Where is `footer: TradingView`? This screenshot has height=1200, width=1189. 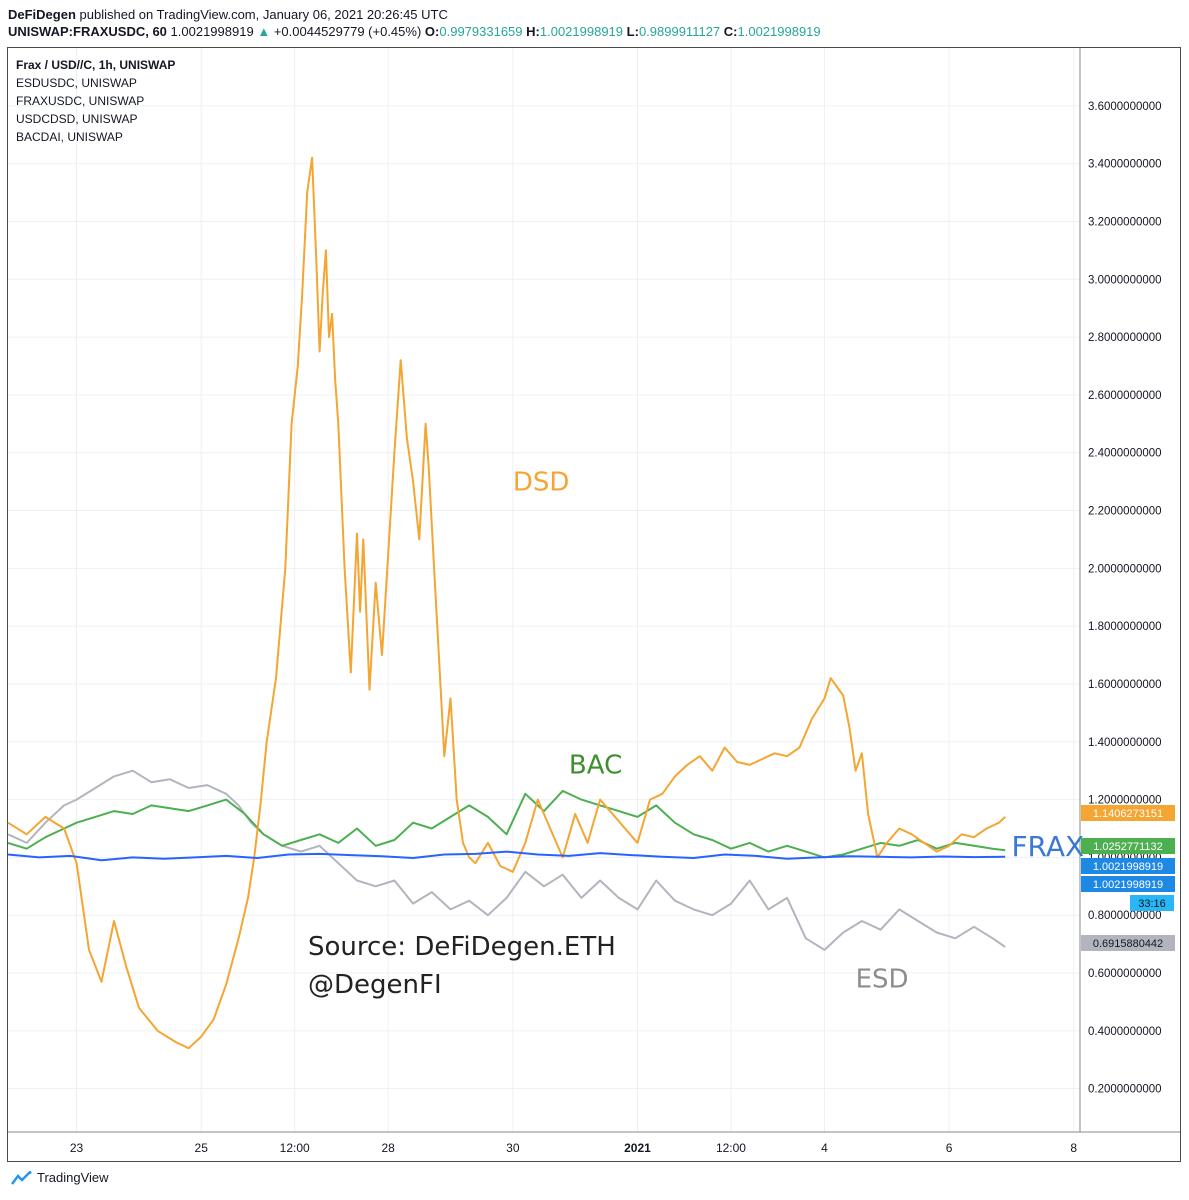 footer: TradingView is located at coordinates (59, 1177).